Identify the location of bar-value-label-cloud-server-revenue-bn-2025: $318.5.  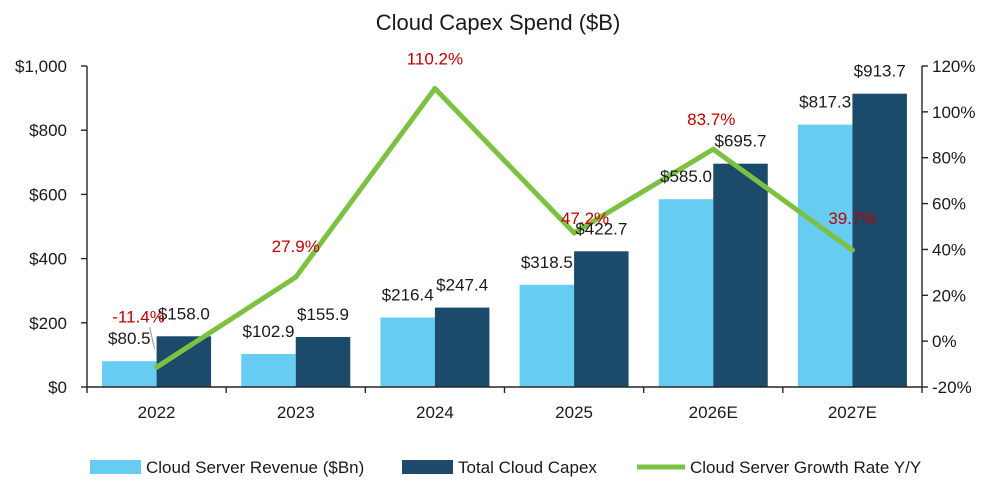
(547, 262).